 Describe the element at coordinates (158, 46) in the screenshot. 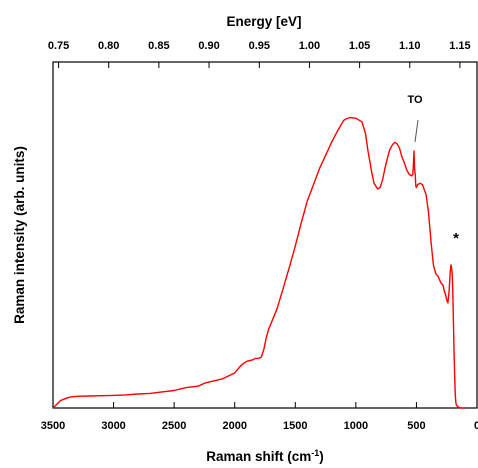

I see `x2-tick-label: 0.85` at that location.